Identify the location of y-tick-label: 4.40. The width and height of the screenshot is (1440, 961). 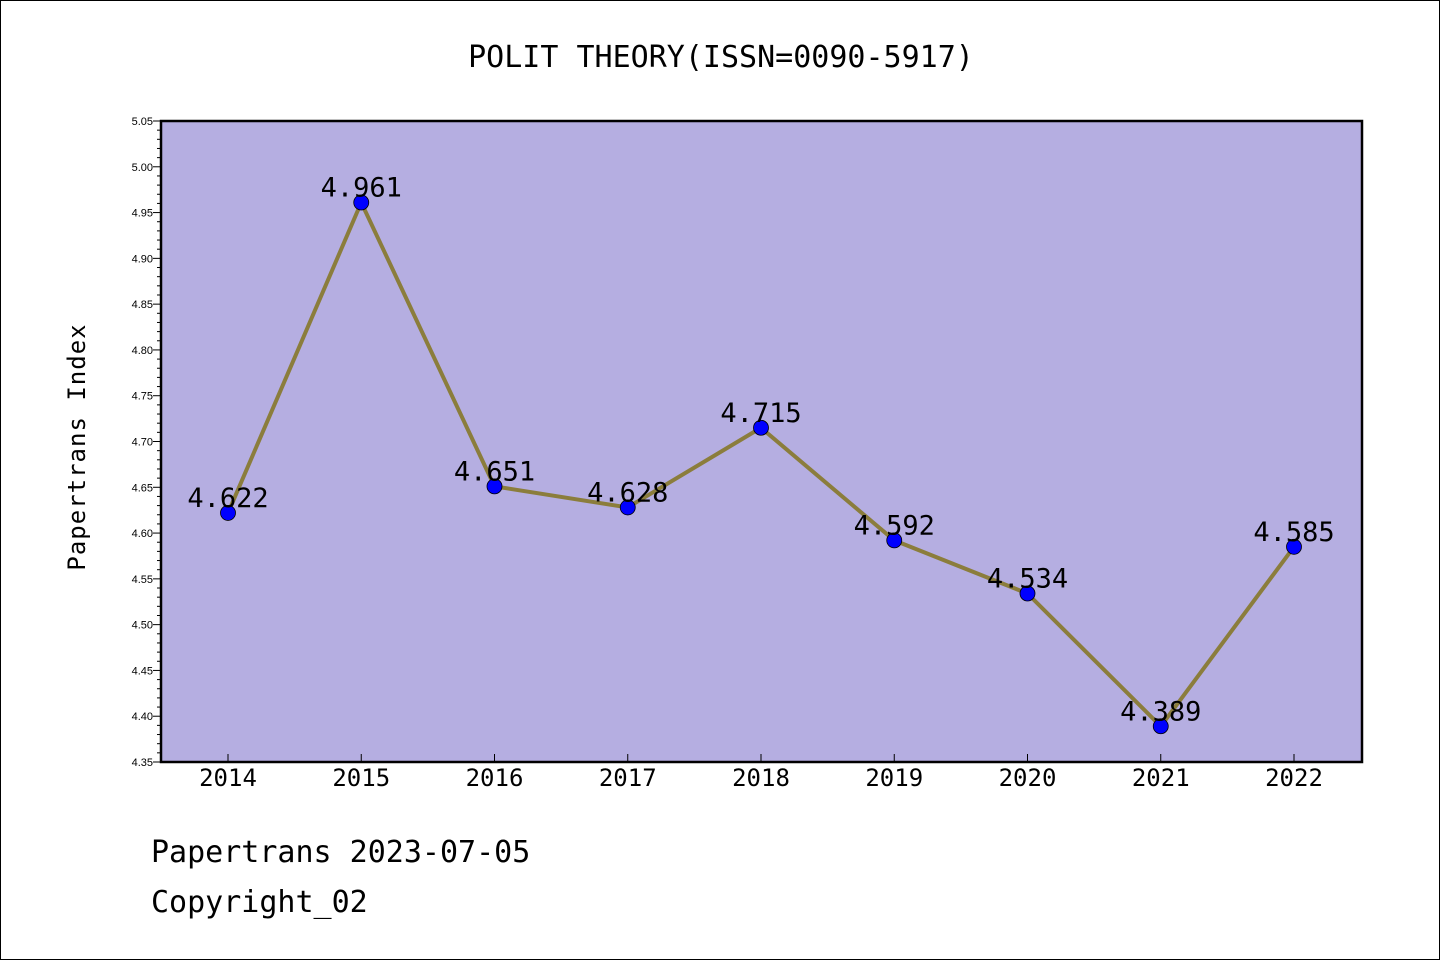
(142, 717).